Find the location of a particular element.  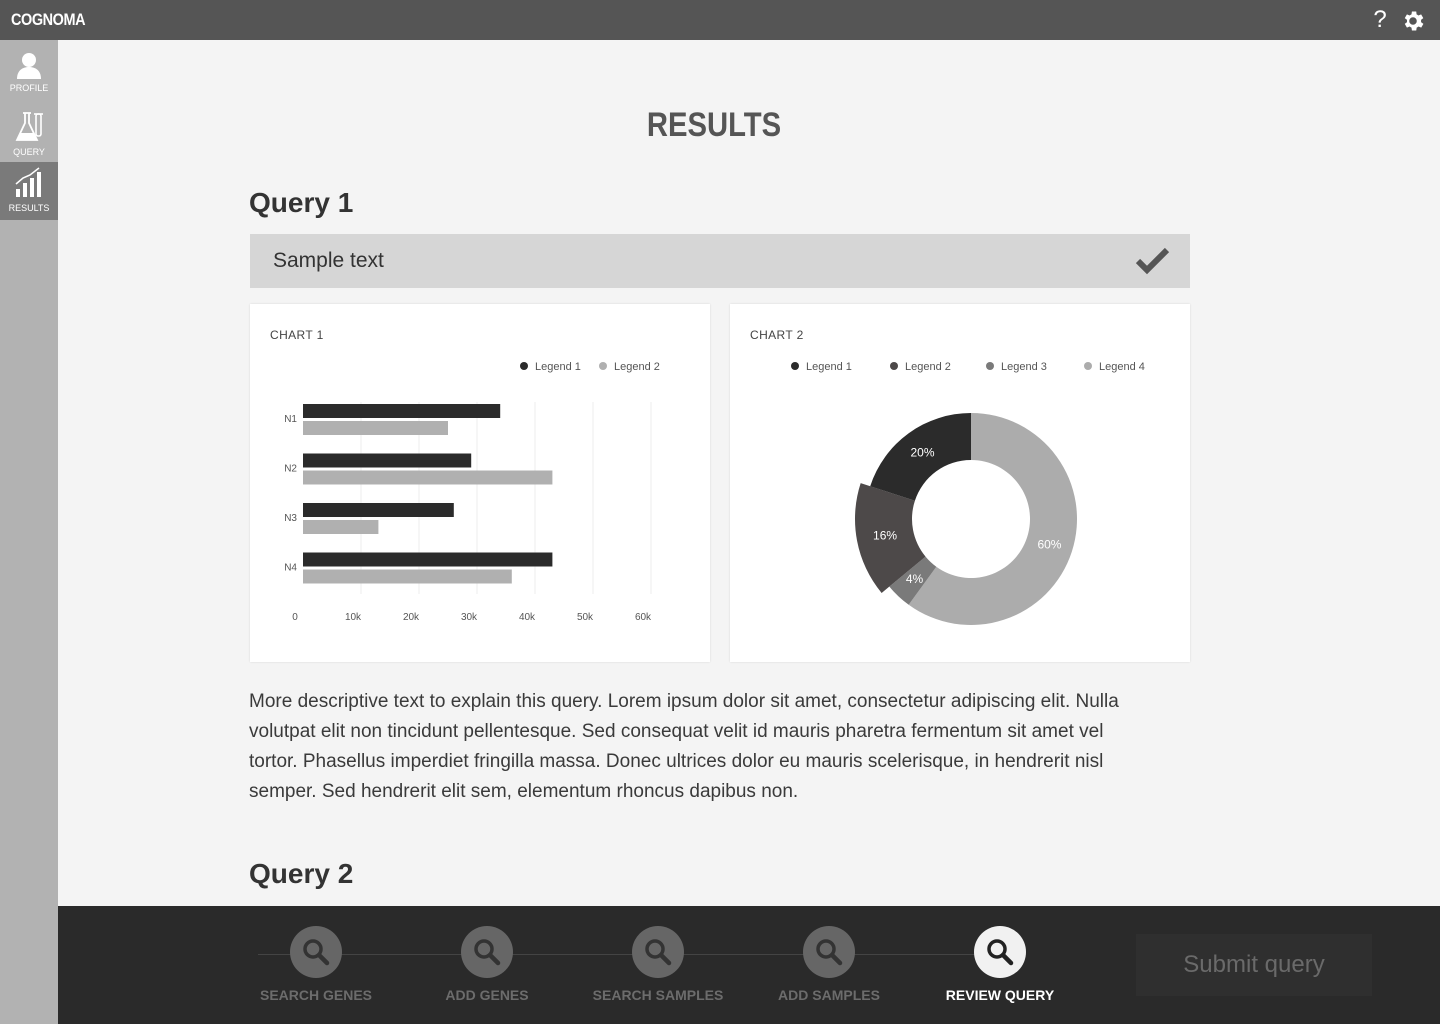

chart-title: CHART 1 is located at coordinates (297, 335).